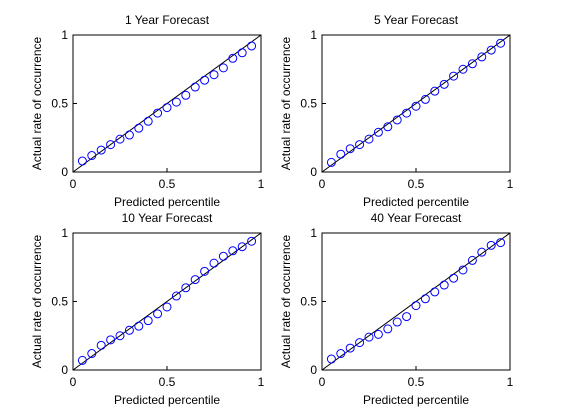  I want to click on reference-line, so click(167, 301).